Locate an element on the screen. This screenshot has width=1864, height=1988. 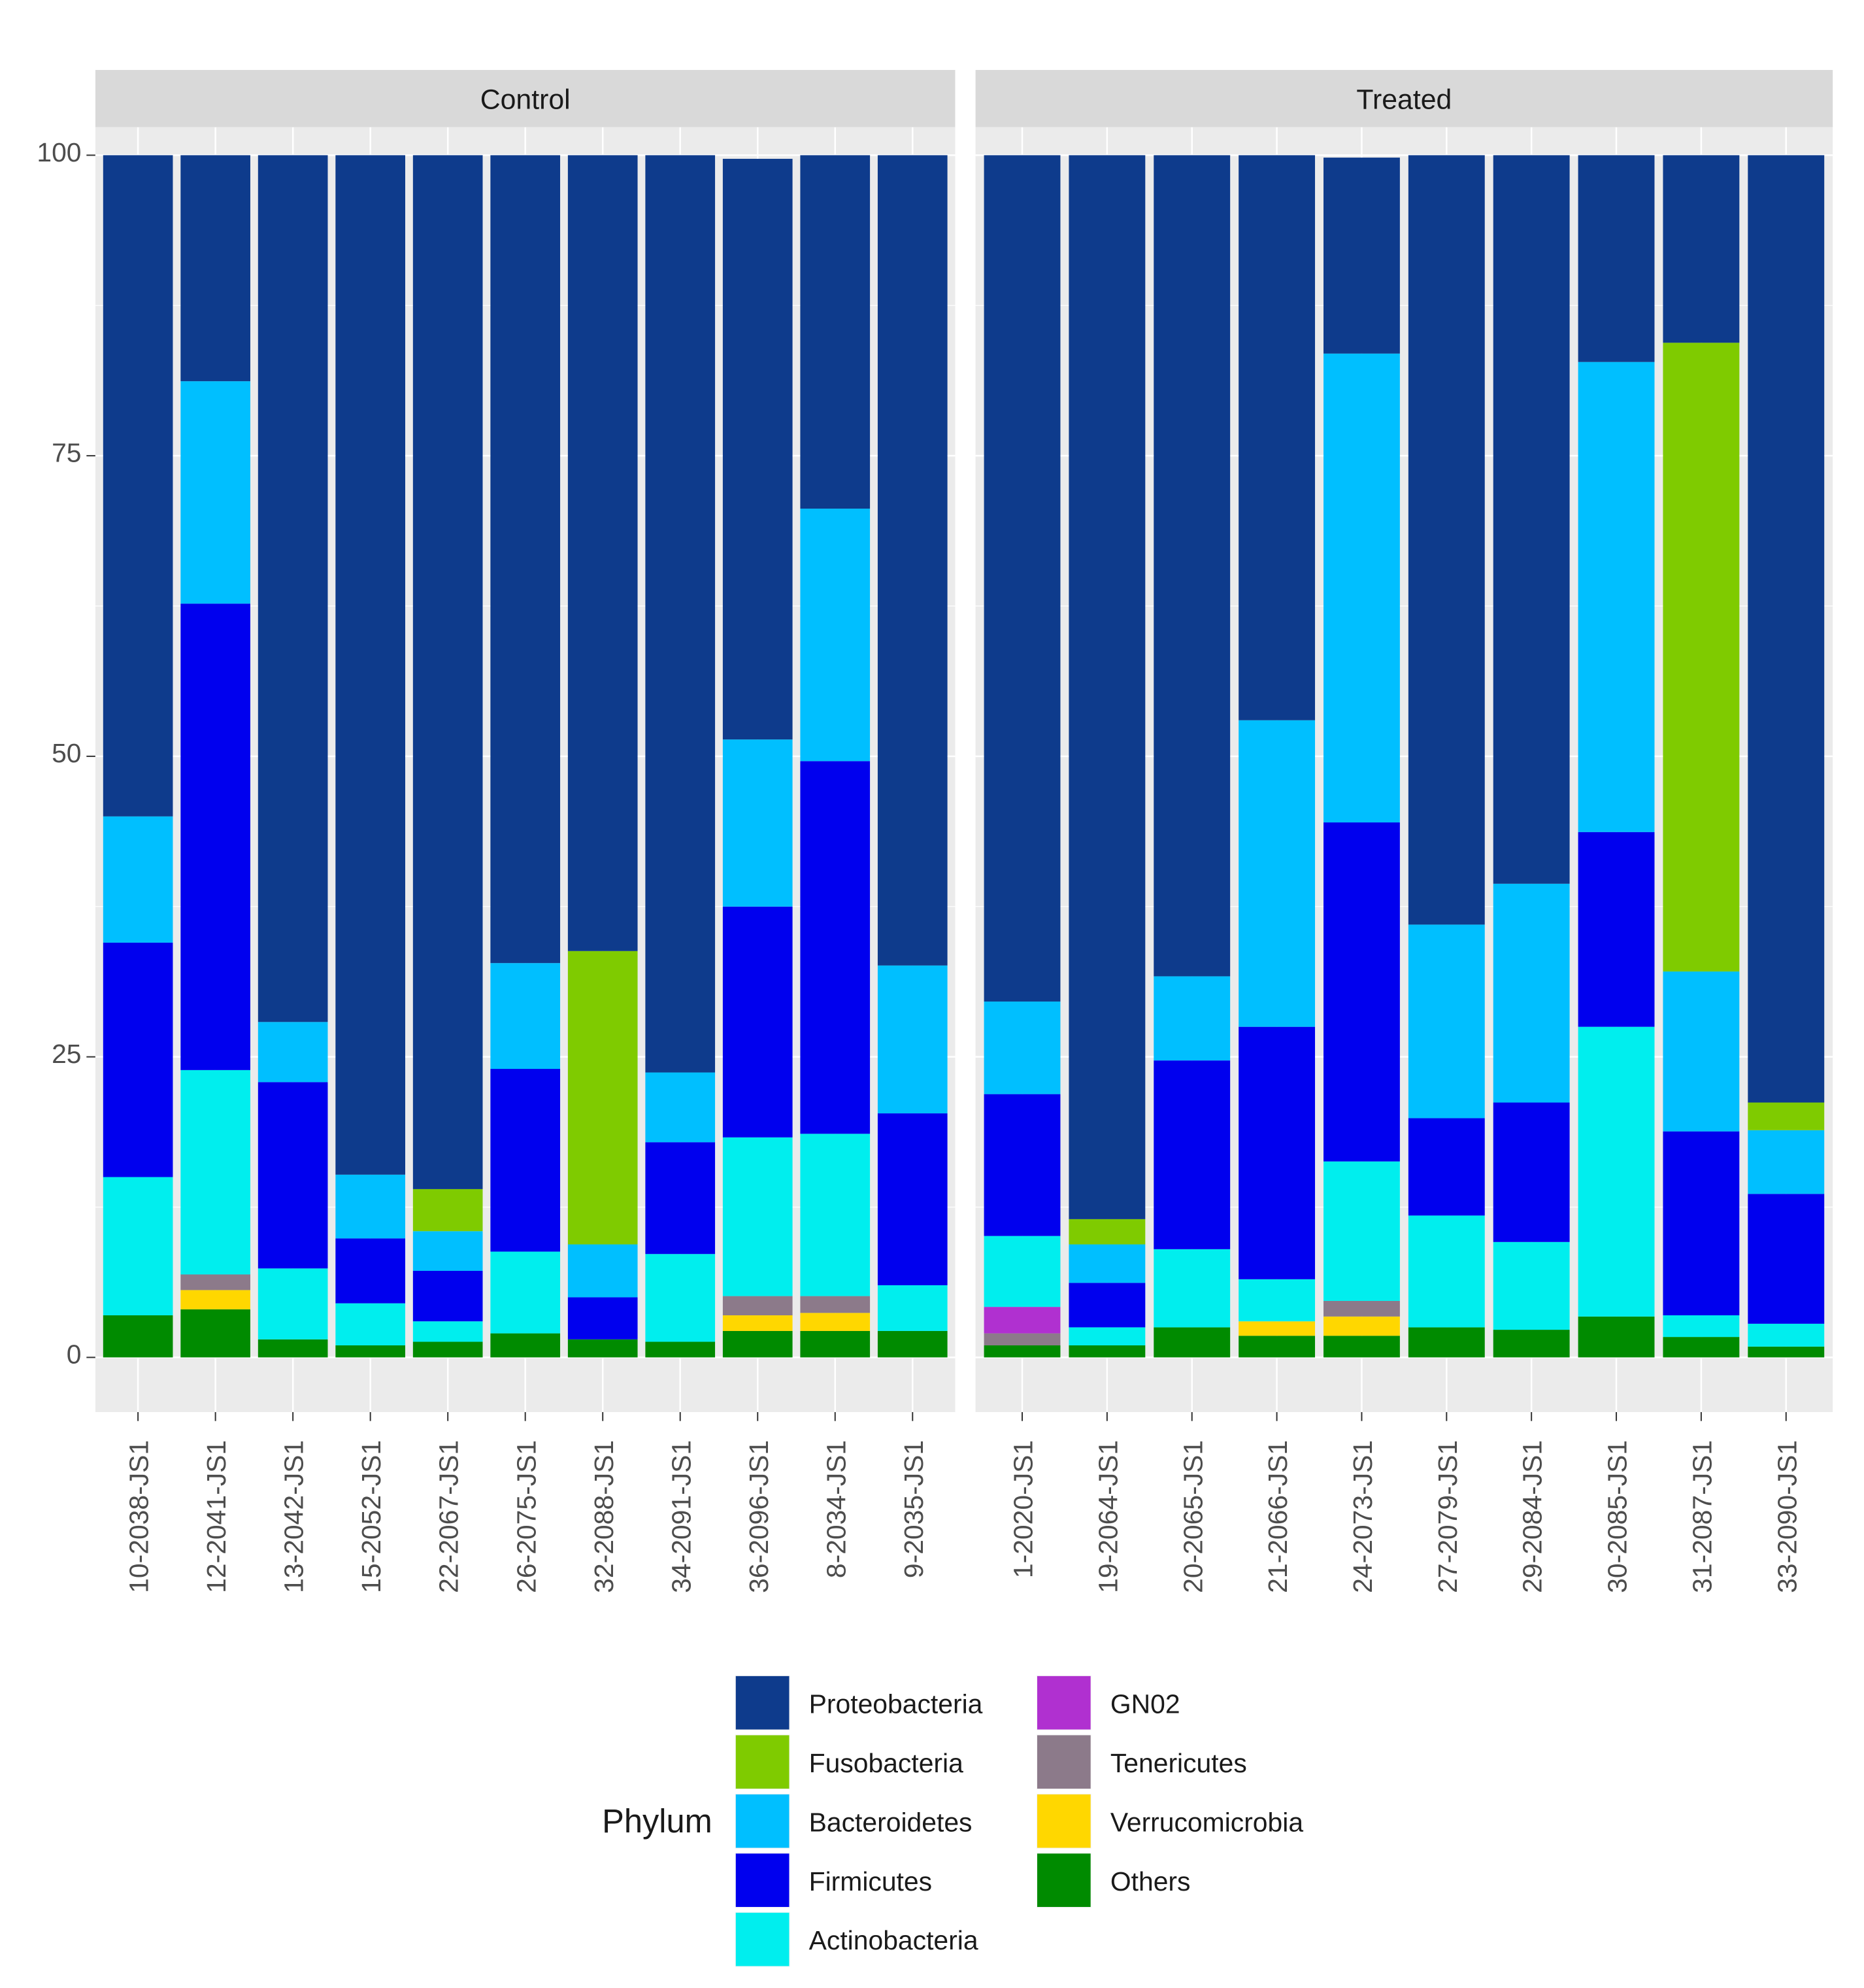
x-tick-label: 32-2088-JS1 is located at coordinates (604, 1516).